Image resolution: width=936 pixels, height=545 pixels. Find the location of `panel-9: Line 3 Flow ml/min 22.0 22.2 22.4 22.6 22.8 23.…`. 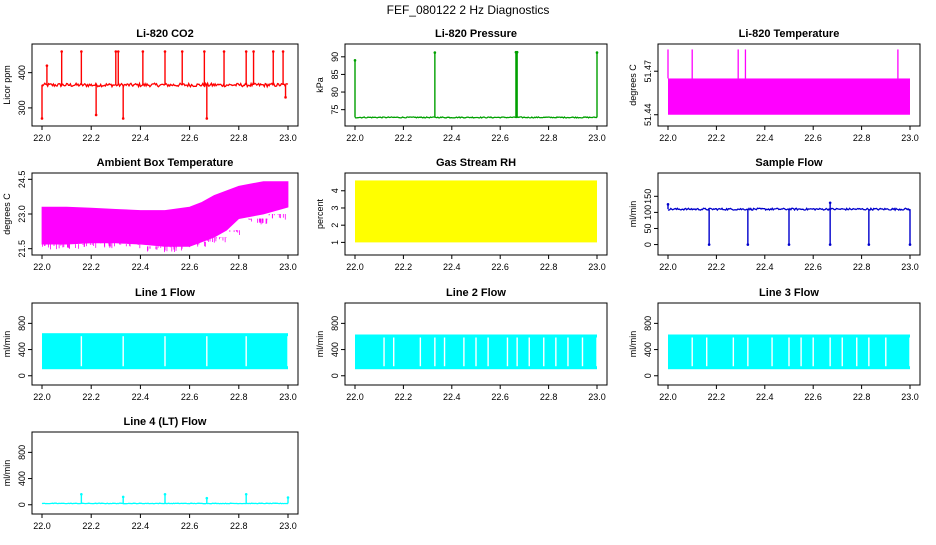

panel-9: Line 3 Flow ml/min 22.0 22.2 22.4 22.6 22.8 23.… is located at coordinates (774, 344).